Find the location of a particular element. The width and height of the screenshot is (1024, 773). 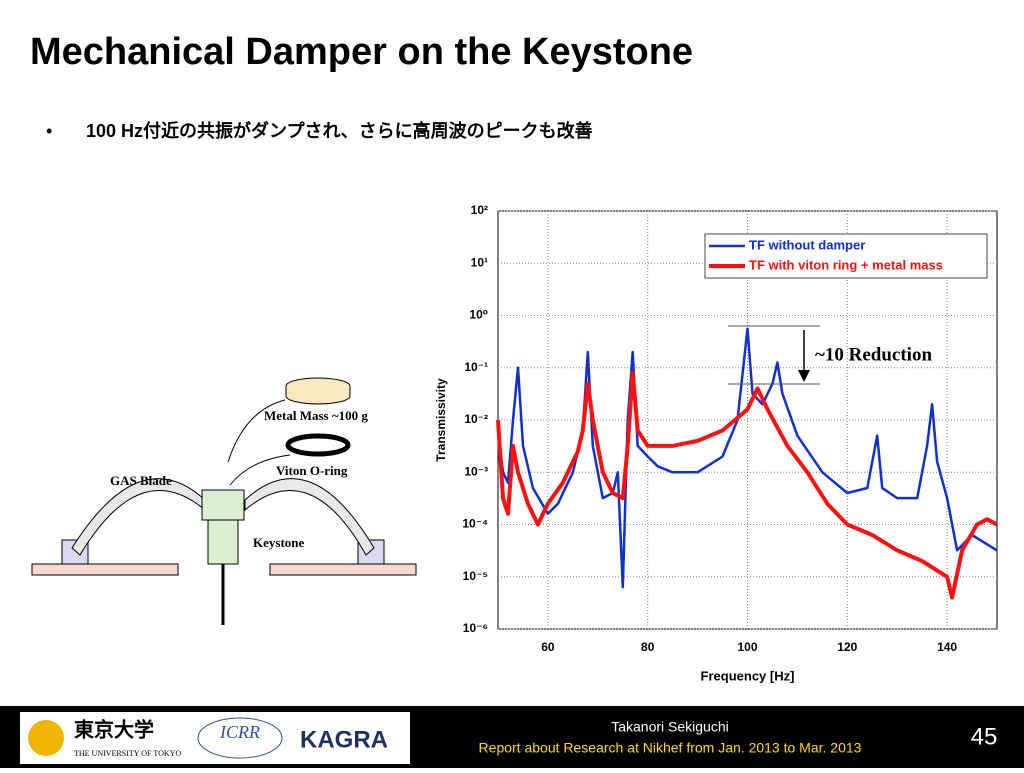

y-tick-label: 10⁰ is located at coordinates (478, 315).